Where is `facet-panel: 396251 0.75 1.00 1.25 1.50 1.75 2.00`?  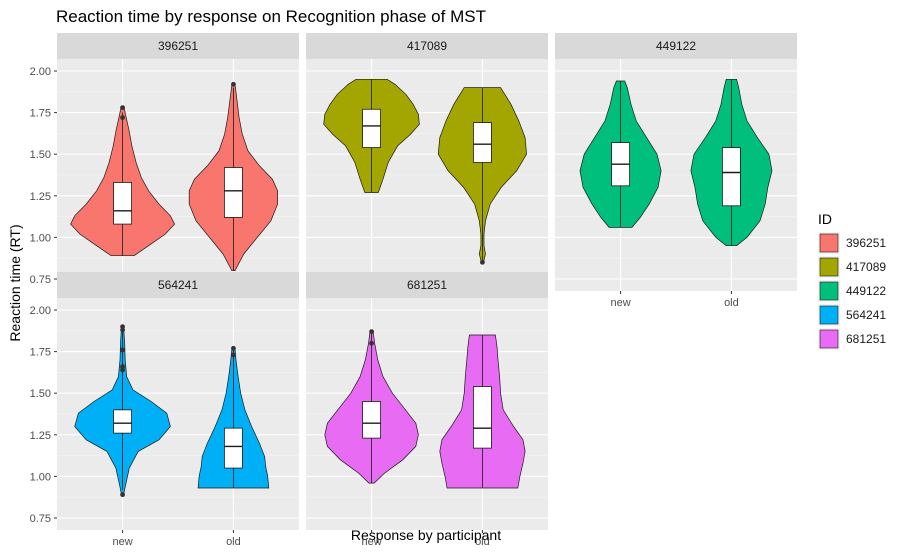 facet-panel: 396251 0.75 1.00 1.25 1.50 1.75 2.00 is located at coordinates (164, 162).